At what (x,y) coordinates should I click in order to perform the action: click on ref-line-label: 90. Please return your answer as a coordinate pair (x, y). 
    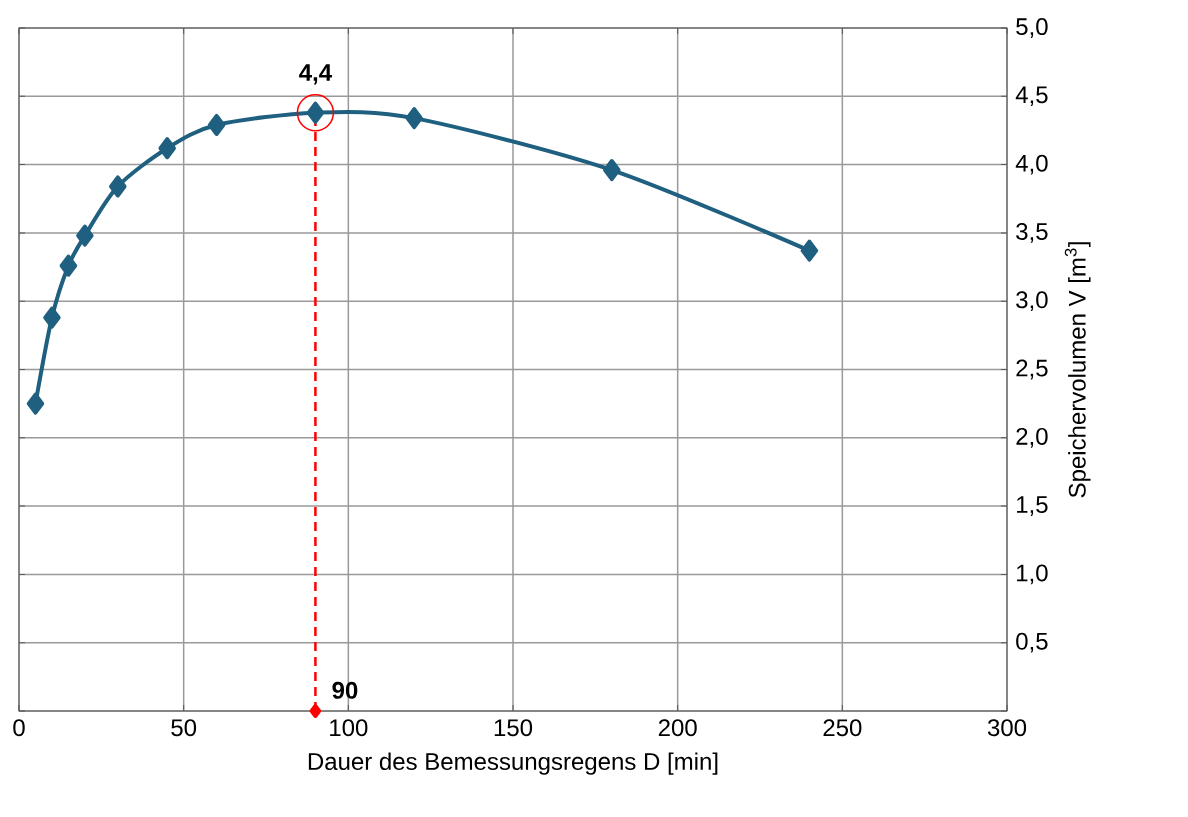
    Looking at the image, I should click on (345, 690).